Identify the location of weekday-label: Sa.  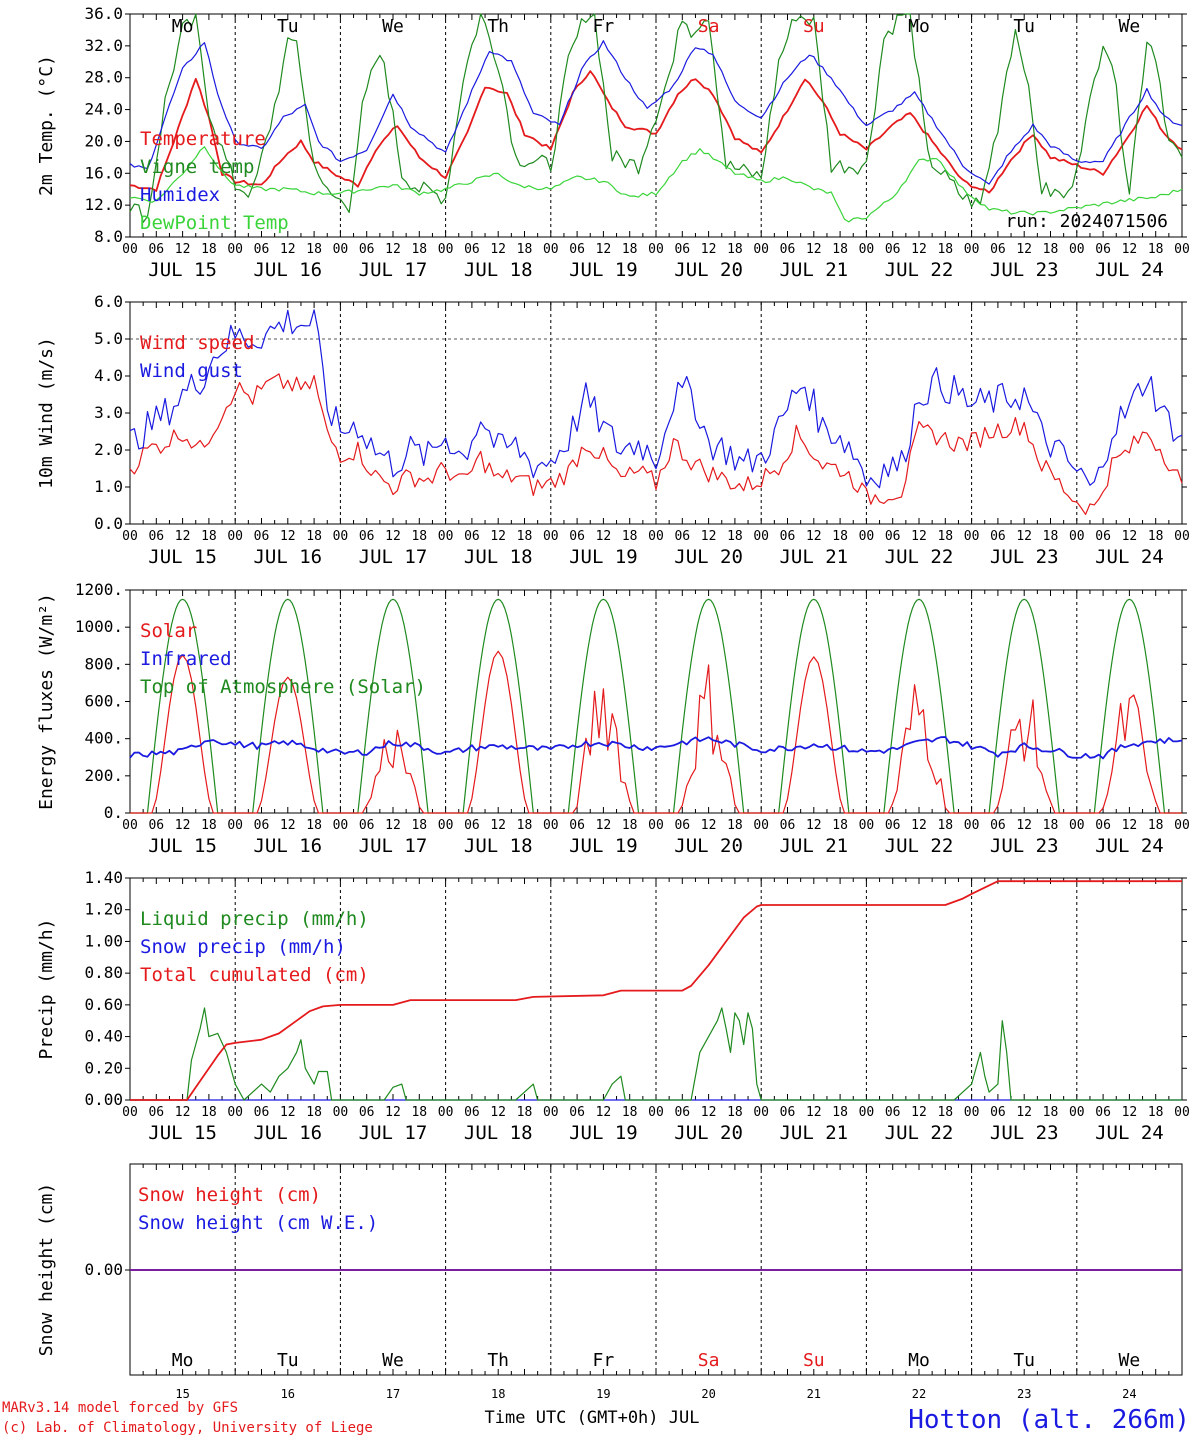
(709, 1360).